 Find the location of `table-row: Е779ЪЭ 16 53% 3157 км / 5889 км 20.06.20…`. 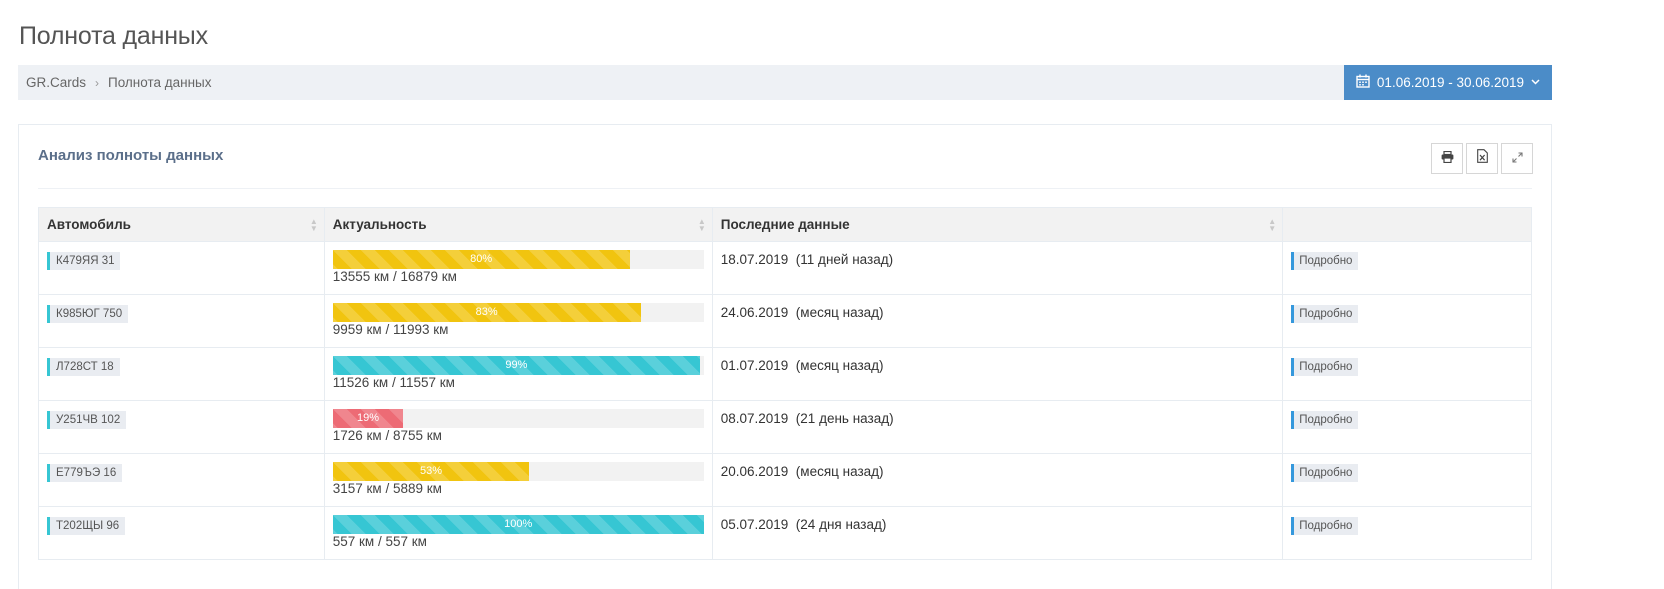

table-row: Е779ЪЭ 16 53% 3157 км / 5889 км 20.06.20… is located at coordinates (785, 480).